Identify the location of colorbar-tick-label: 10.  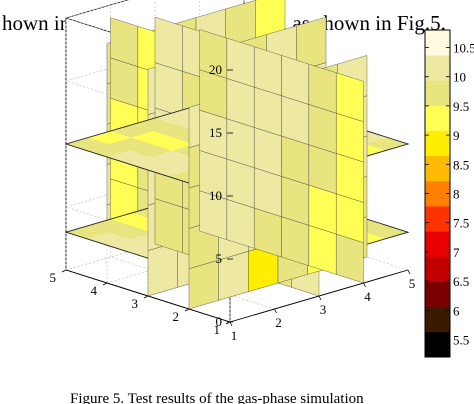
(459, 77).